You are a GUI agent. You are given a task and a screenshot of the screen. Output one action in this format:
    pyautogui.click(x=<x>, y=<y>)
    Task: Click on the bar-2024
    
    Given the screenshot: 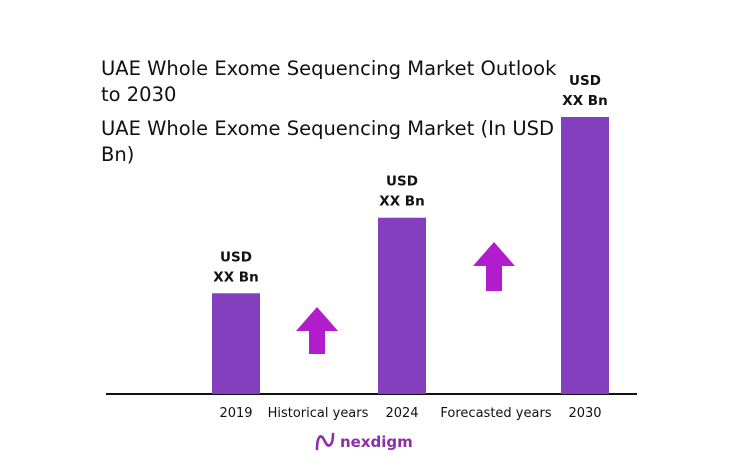 What is the action you would take?
    pyautogui.click(x=402, y=305)
    